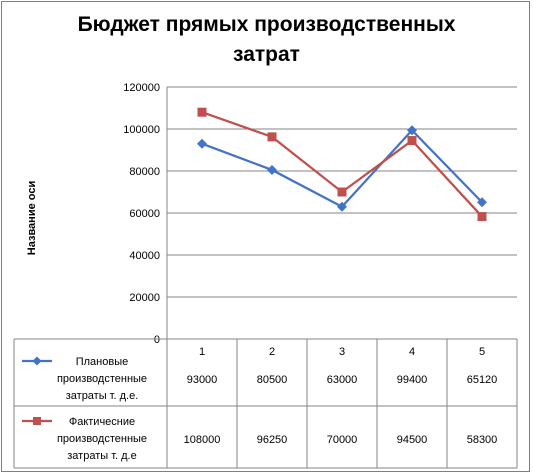 The image size is (533, 475). Describe the element at coordinates (412, 440) in the screenshot. I see `table-value-cell: 94500` at that location.